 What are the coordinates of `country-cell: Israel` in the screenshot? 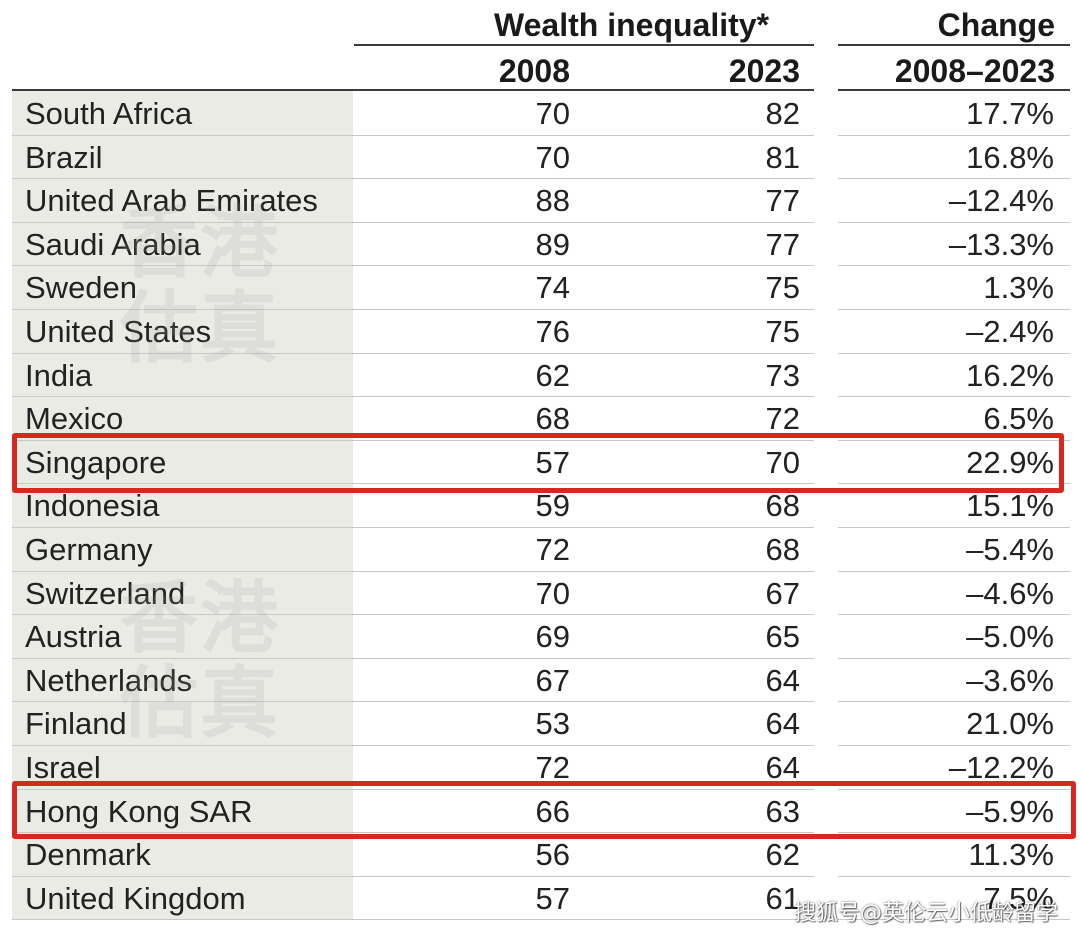 It's located at (63, 767).